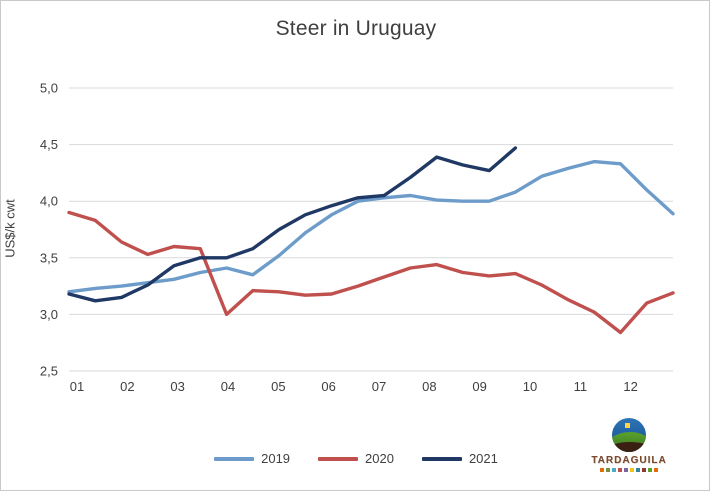 This screenshot has height=491, width=710. I want to click on legend-item-2019: 2019, so click(252, 458).